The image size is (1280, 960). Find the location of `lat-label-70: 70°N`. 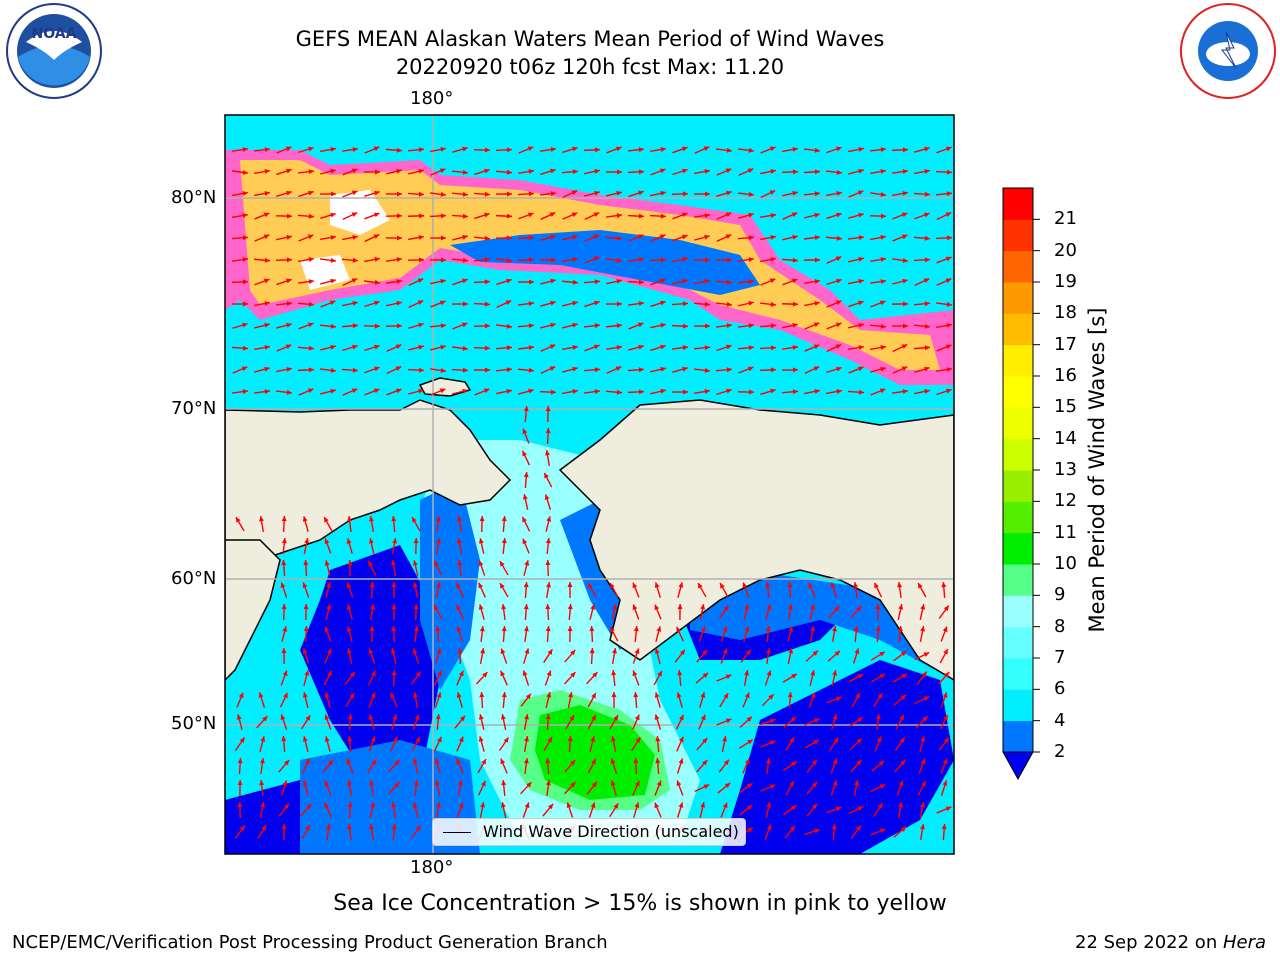

lat-label-70: 70°N is located at coordinates (194, 408).